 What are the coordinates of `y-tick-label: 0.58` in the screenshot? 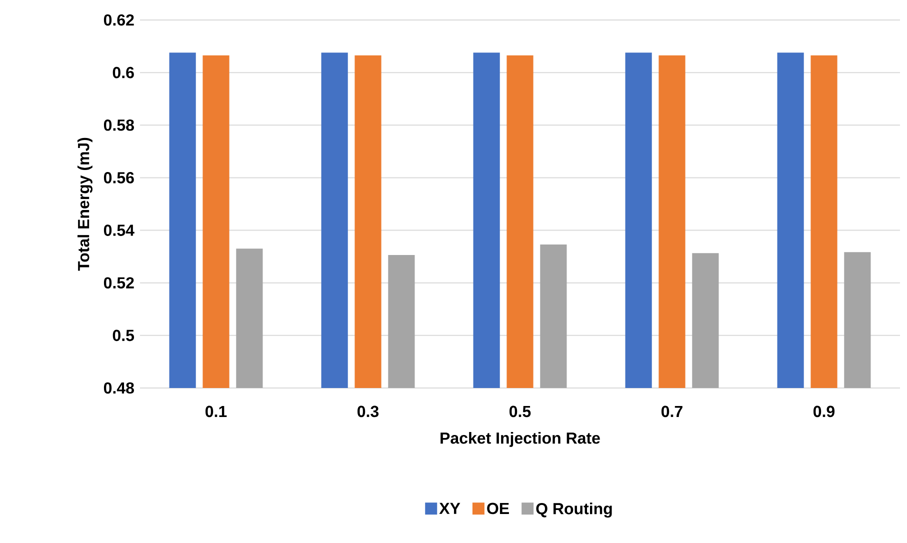 It's located at (119, 125).